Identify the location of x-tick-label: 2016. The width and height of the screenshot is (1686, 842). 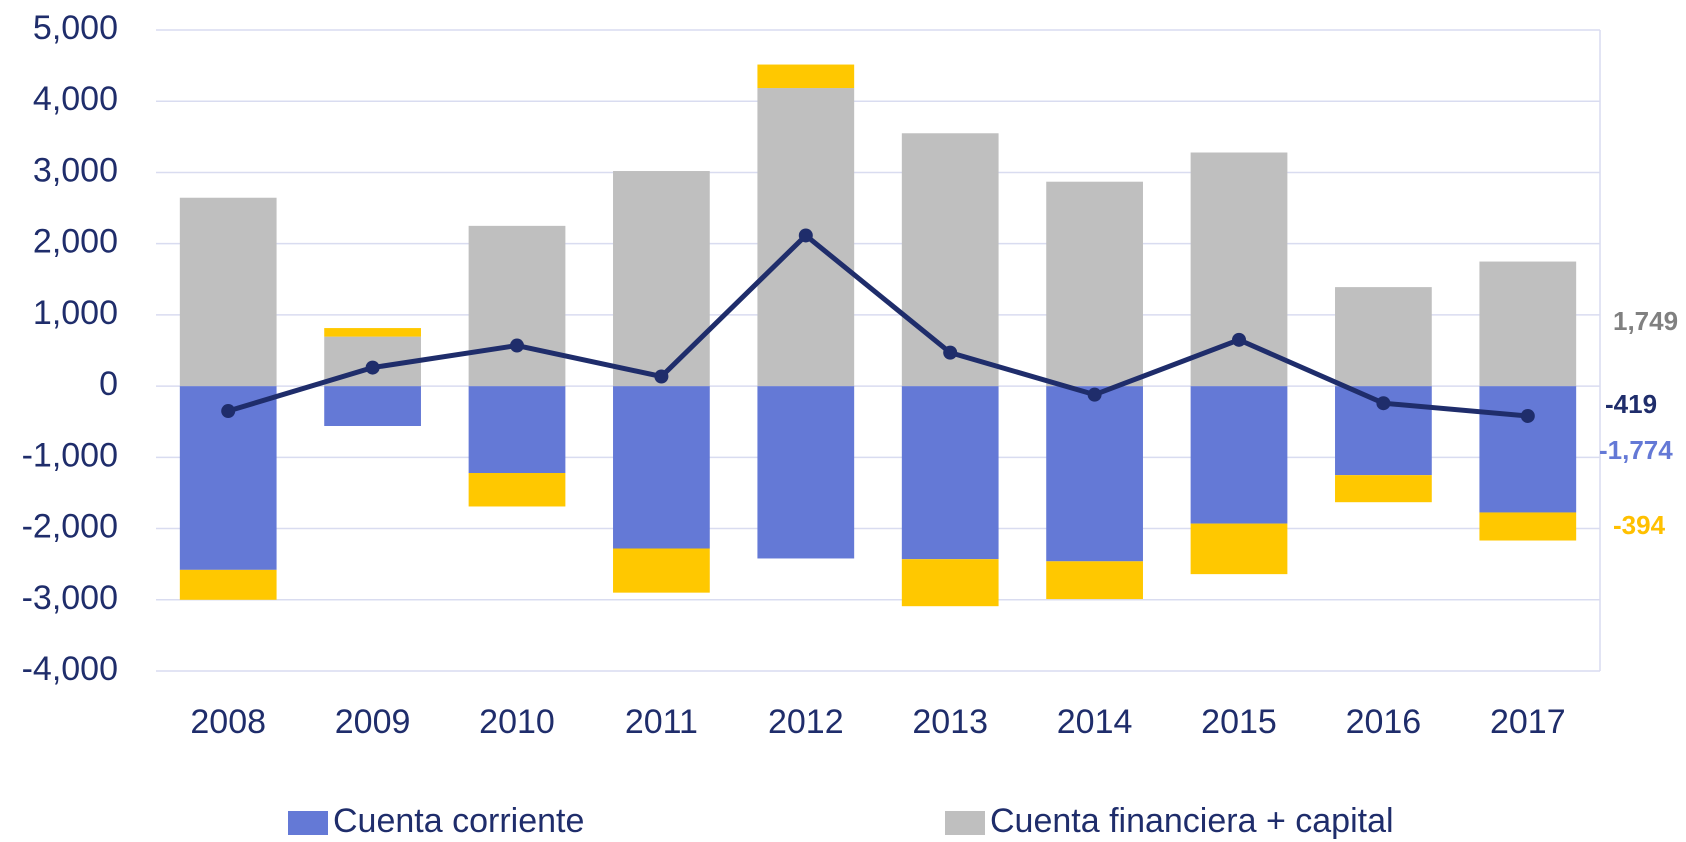
(1384, 722).